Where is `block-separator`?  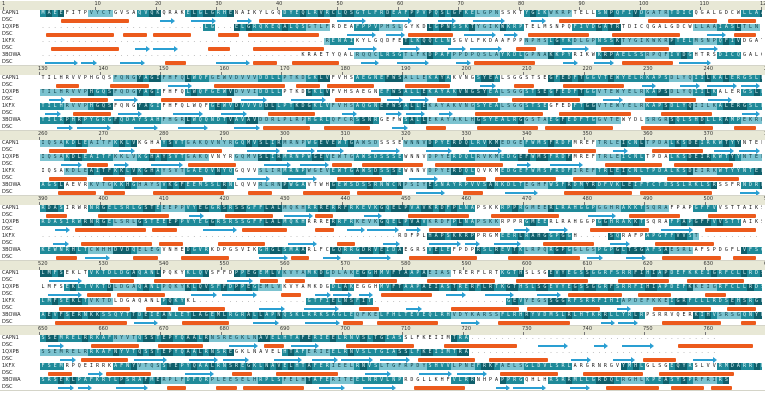
block-separator is located at coordinates (382, 260).